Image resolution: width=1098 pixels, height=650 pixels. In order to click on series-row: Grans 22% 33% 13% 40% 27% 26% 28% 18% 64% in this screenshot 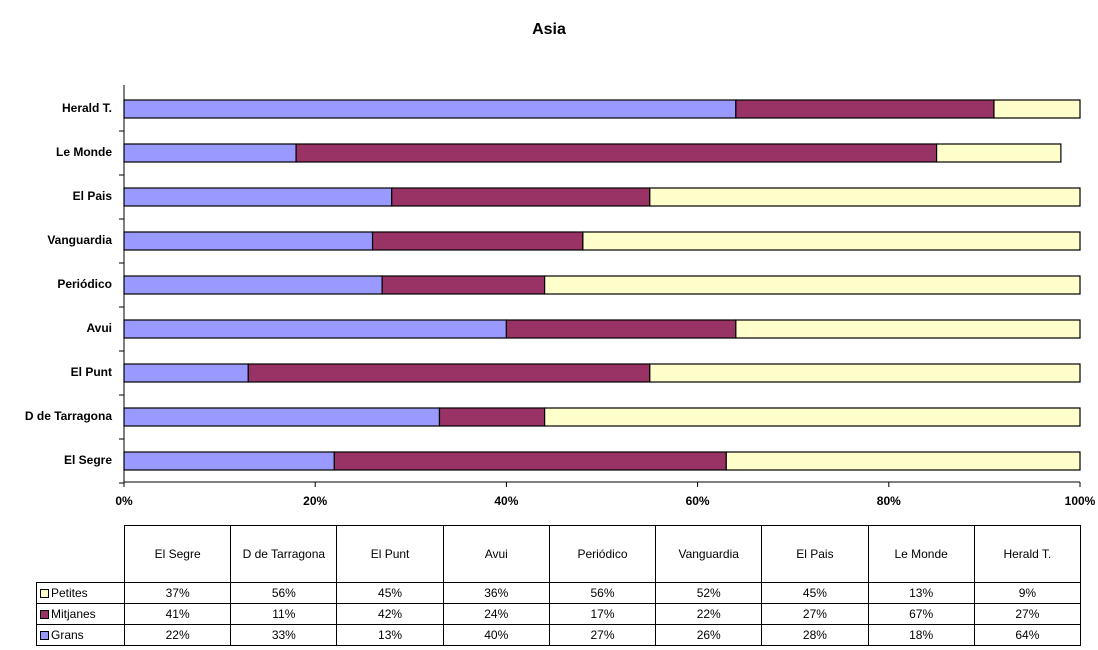, I will do `click(558, 635)`.